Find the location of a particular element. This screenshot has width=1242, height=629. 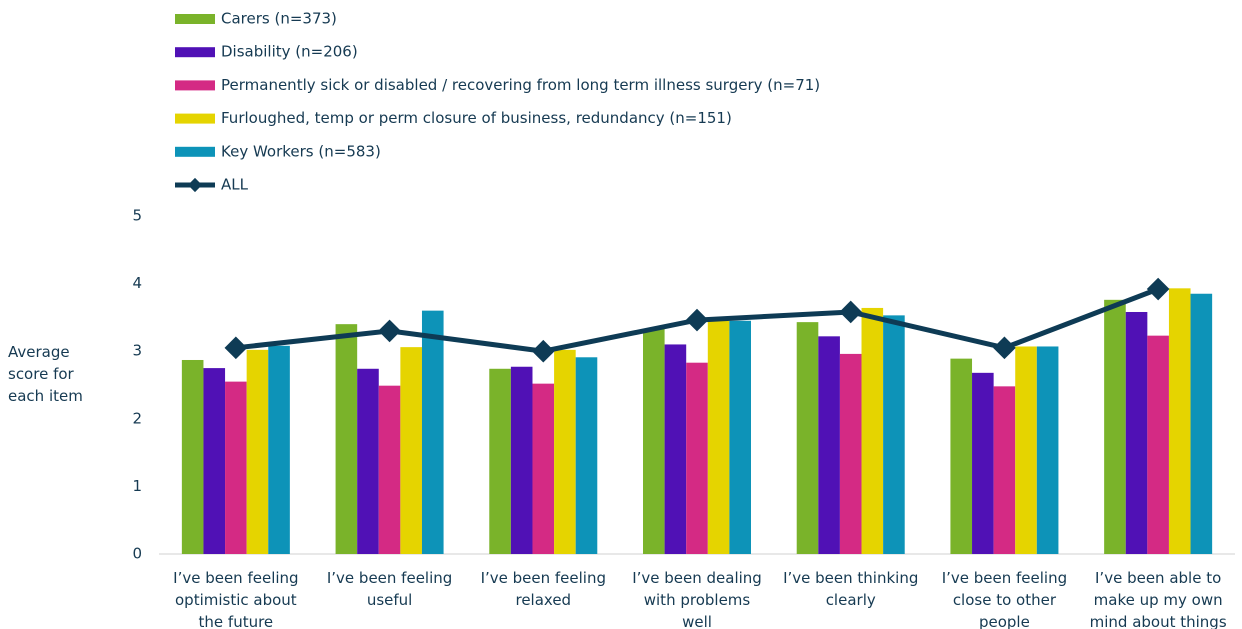

x-tick-label: I’ve been feeling relaxed is located at coordinates (543, 589).